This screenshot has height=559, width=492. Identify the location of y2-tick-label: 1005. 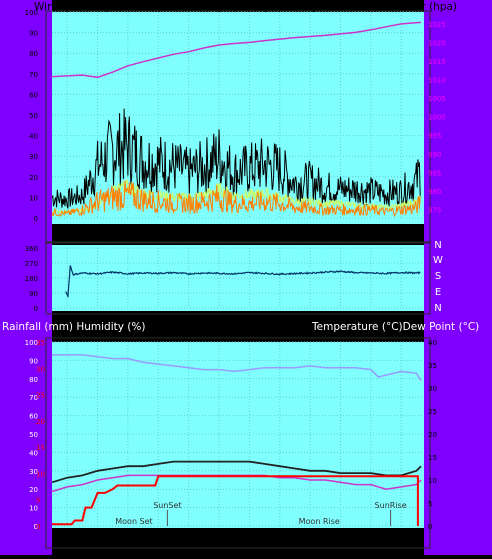
(437, 99).